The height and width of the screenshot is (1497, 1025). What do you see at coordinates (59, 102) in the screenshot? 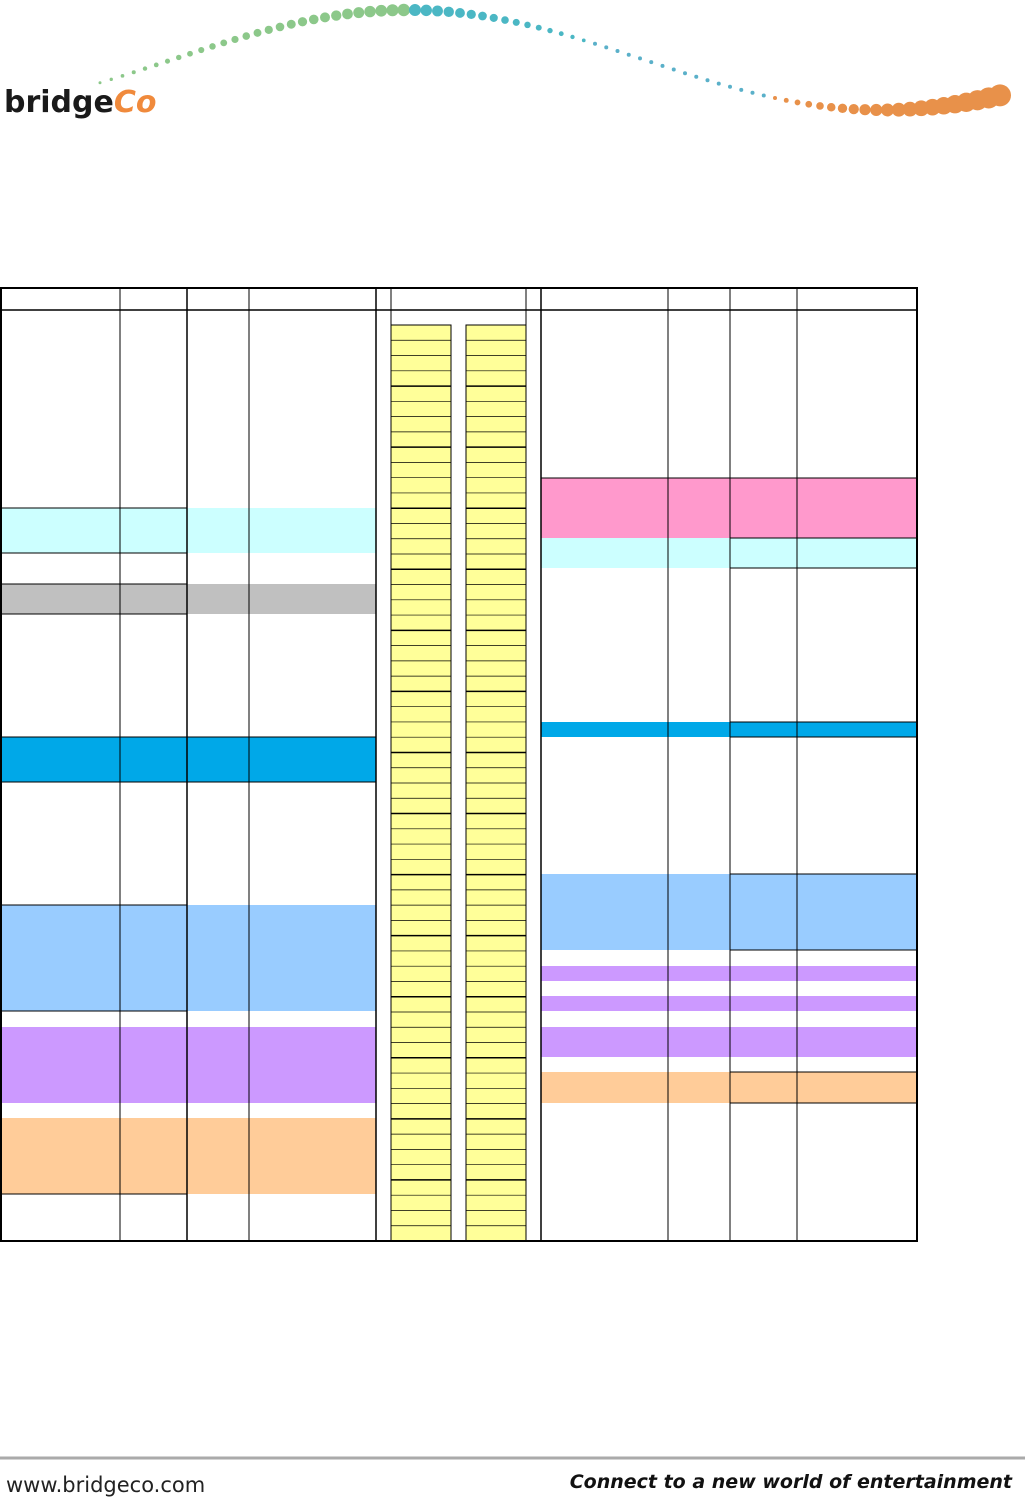
I see `logo-part: bridge` at bounding box center [59, 102].